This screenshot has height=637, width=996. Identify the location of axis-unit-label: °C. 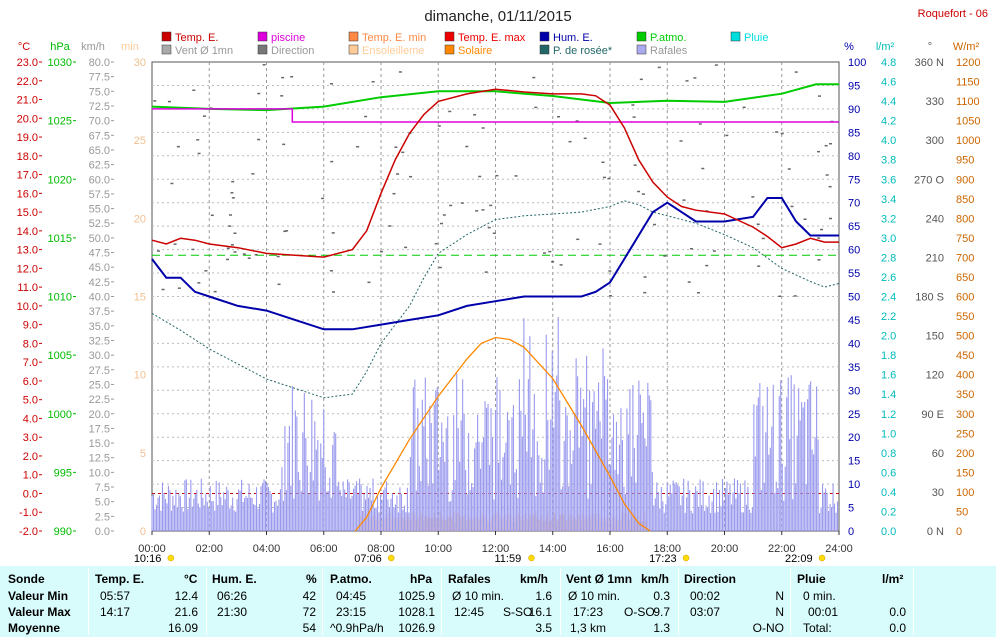
(24, 47).